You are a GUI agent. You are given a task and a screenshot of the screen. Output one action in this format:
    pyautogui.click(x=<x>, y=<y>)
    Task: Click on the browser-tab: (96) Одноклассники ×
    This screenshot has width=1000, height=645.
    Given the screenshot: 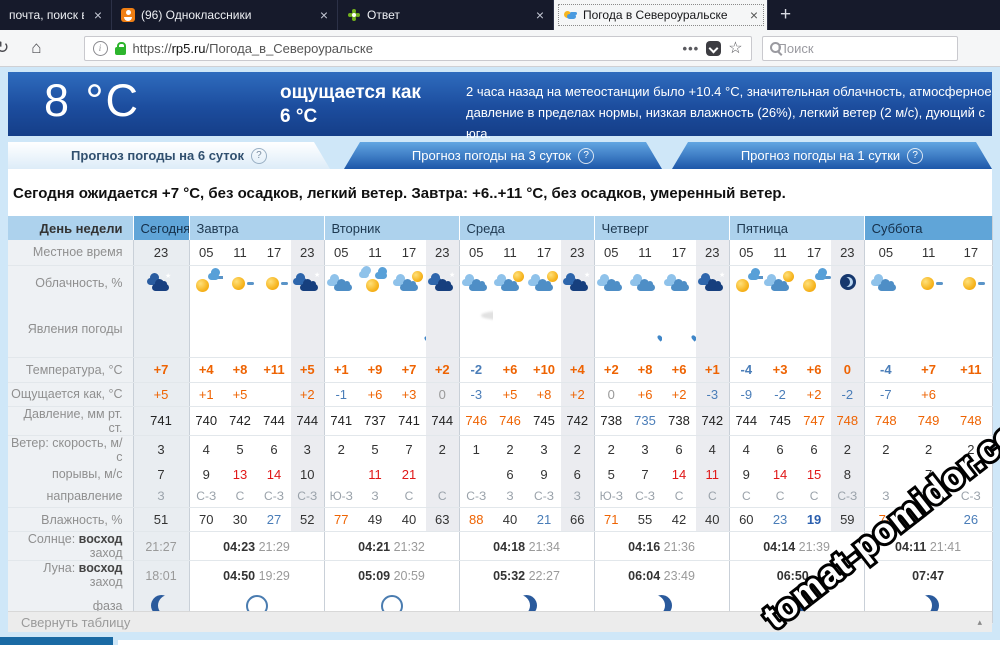 What is the action you would take?
    pyautogui.click(x=225, y=15)
    